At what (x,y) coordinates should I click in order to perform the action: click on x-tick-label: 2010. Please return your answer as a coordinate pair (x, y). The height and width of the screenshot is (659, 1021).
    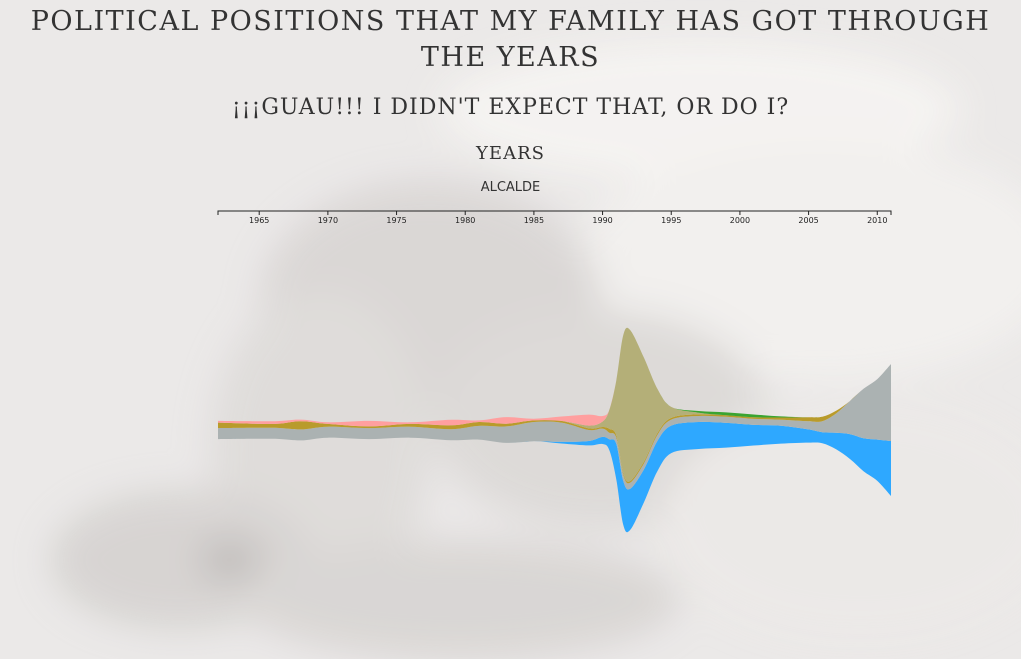
    Looking at the image, I should click on (877, 220).